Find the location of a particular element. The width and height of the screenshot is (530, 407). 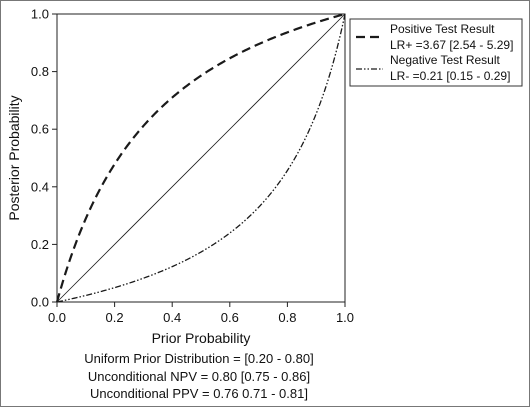

x-tick-label: 0.8 is located at coordinates (287, 317).